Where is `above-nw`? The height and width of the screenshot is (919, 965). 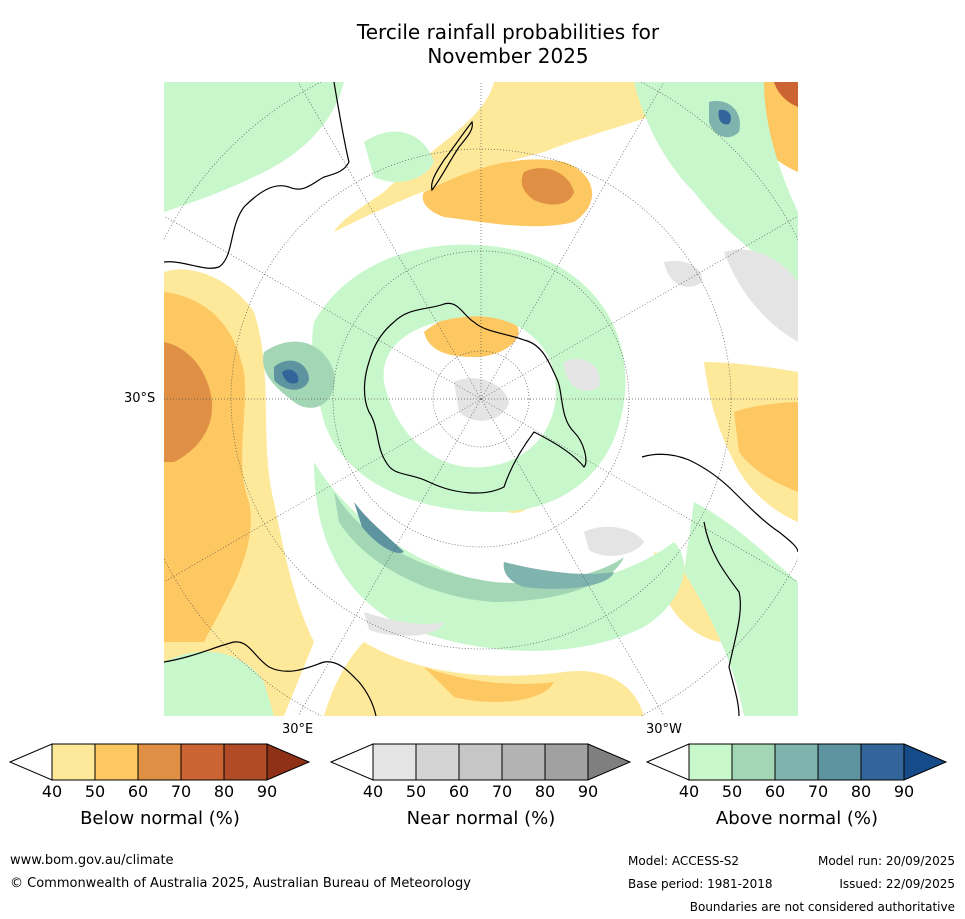
above-nw is located at coordinates (254, 147).